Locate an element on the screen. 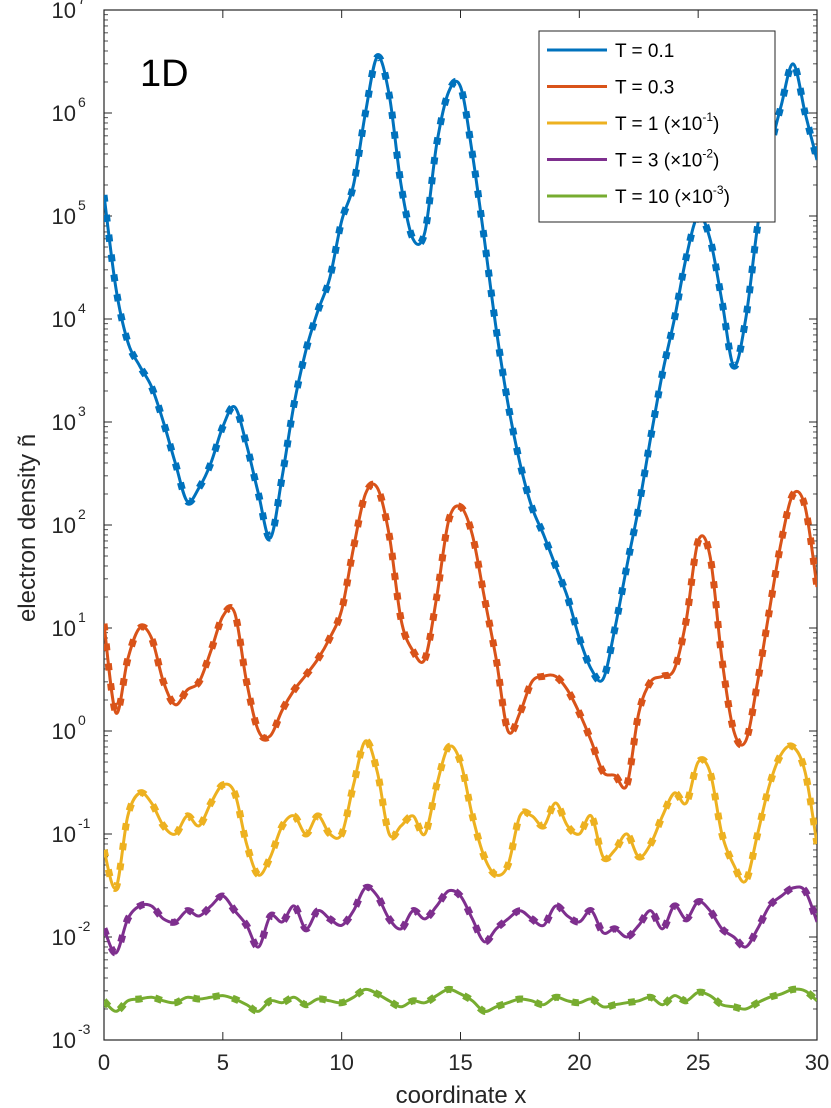 This screenshot has height=1108, width=831. legend-label: T = 3 (×10-2) is located at coordinates (667, 159).